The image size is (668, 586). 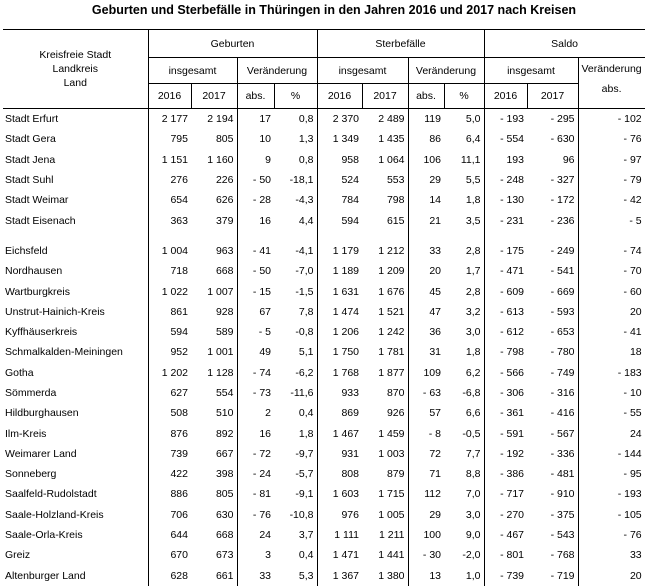 I want to click on deaths-2017-cell: 1 380, so click(x=385, y=575).